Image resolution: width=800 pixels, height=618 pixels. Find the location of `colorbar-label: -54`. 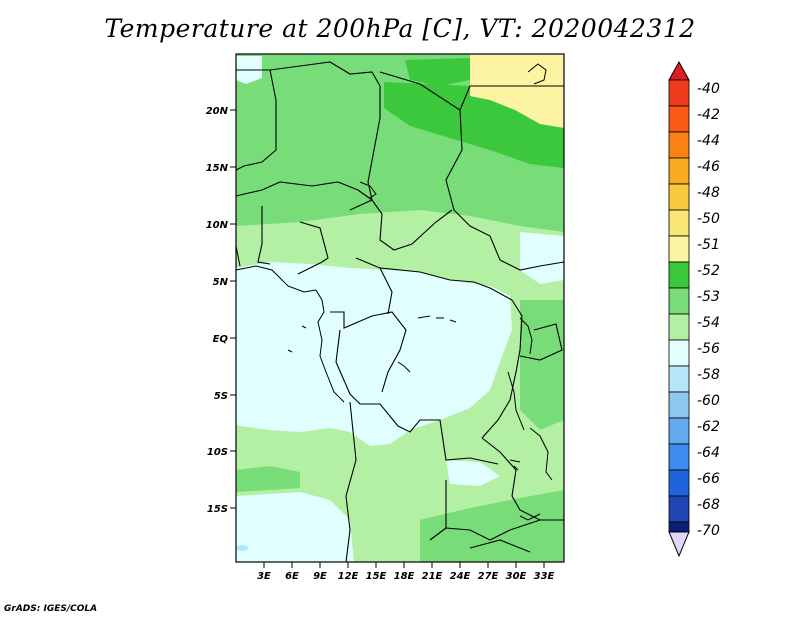

colorbar-label: -54 is located at coordinates (708, 323).